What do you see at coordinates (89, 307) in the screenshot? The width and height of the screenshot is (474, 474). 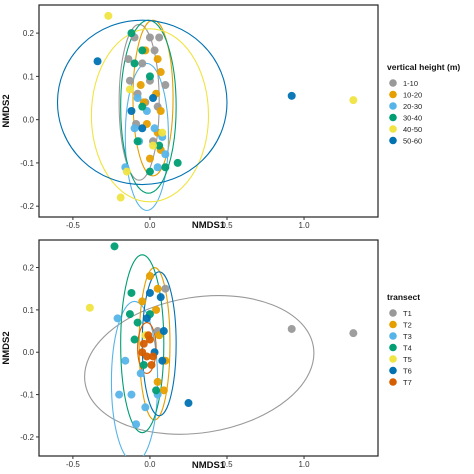 I see `point-T5` at bounding box center [89, 307].